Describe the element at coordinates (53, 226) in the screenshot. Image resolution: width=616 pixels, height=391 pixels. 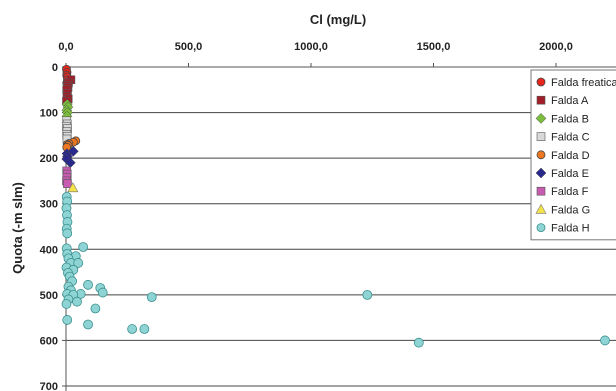
I see `y-axis-ticks: 0 100 200 300 400 500 600 700` at that location.